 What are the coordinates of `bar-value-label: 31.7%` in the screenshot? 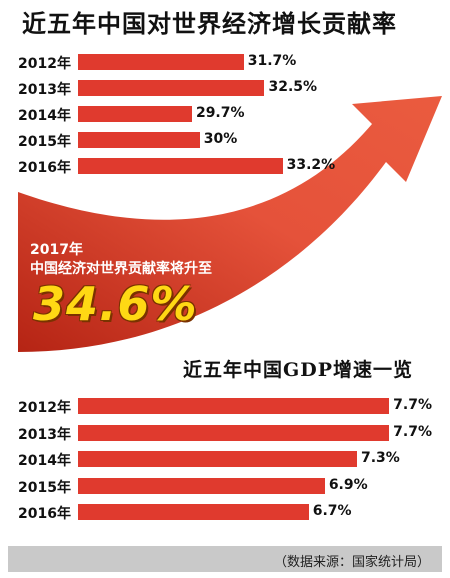 It's located at (272, 61).